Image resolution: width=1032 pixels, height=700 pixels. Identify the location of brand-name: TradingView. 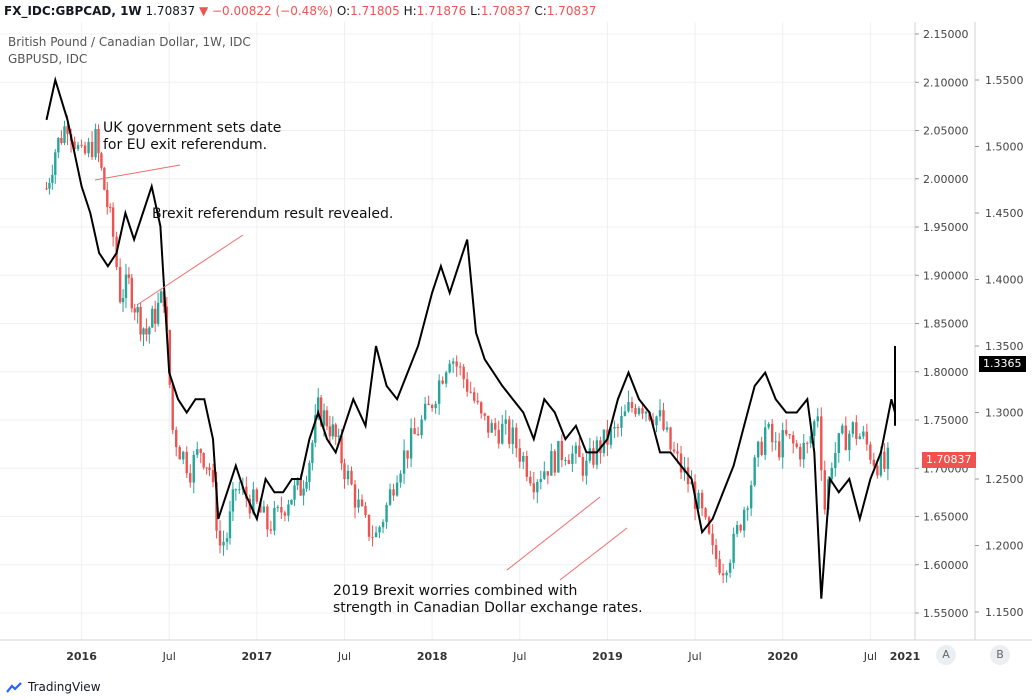
(64, 687).